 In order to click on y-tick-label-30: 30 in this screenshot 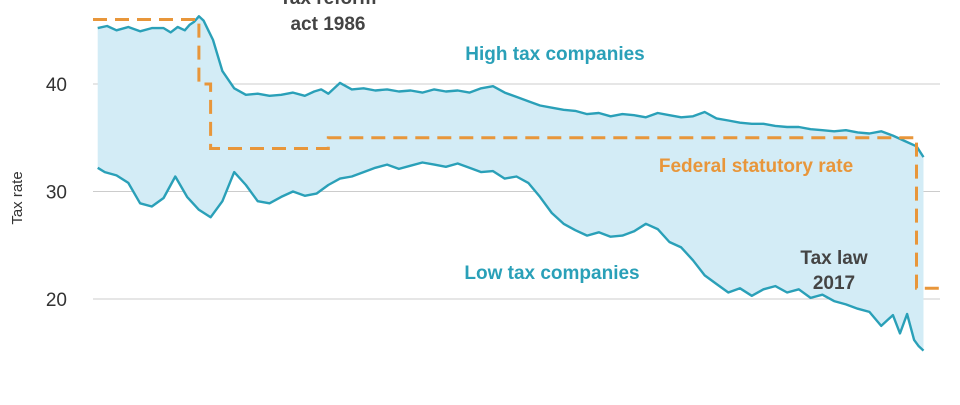, I will do `click(56, 193)`.